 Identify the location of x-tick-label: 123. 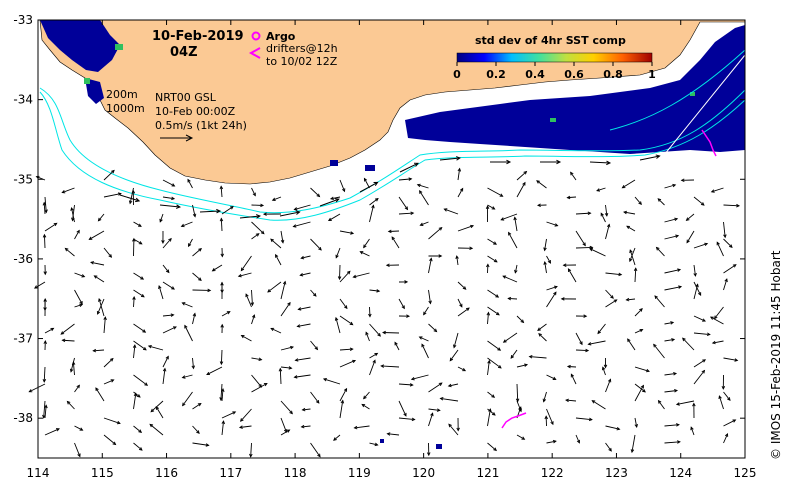
(616, 473).